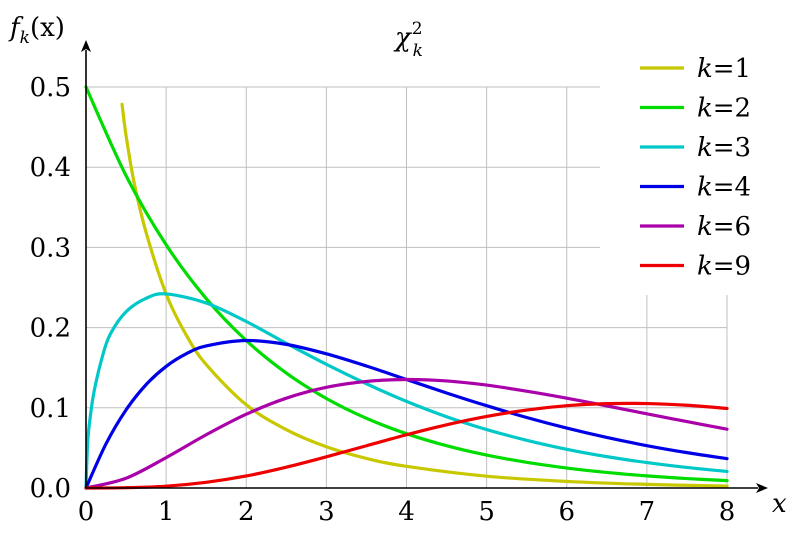  What do you see at coordinates (486, 512) in the screenshot?
I see `x-tick-label: 5` at bounding box center [486, 512].